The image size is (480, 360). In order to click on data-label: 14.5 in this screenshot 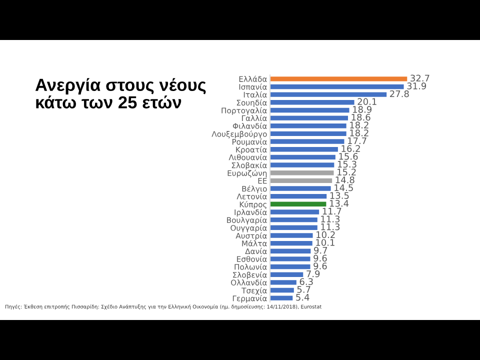, I will do `click(343, 188)`.